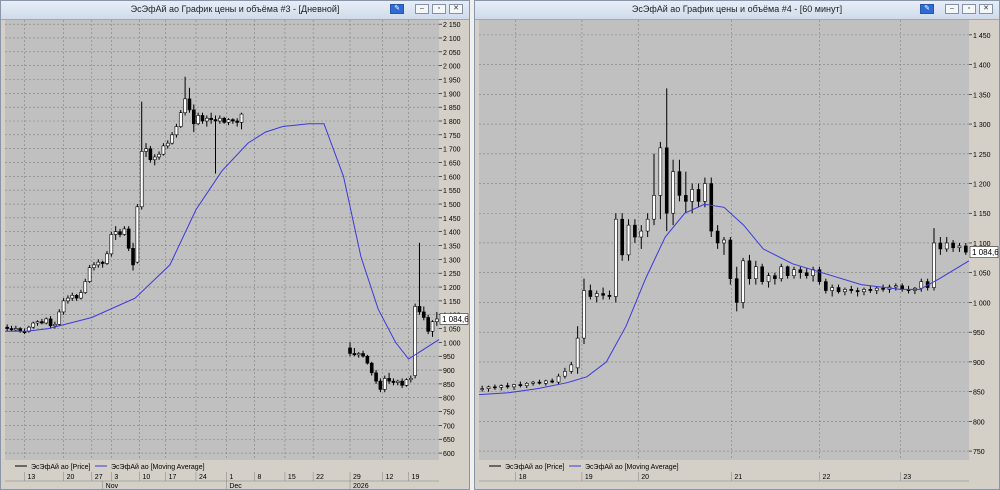  Describe the element at coordinates (150, 467) in the screenshot. I see `legend-ma: ЭсЭфАй ао [Moving Average]` at that location.